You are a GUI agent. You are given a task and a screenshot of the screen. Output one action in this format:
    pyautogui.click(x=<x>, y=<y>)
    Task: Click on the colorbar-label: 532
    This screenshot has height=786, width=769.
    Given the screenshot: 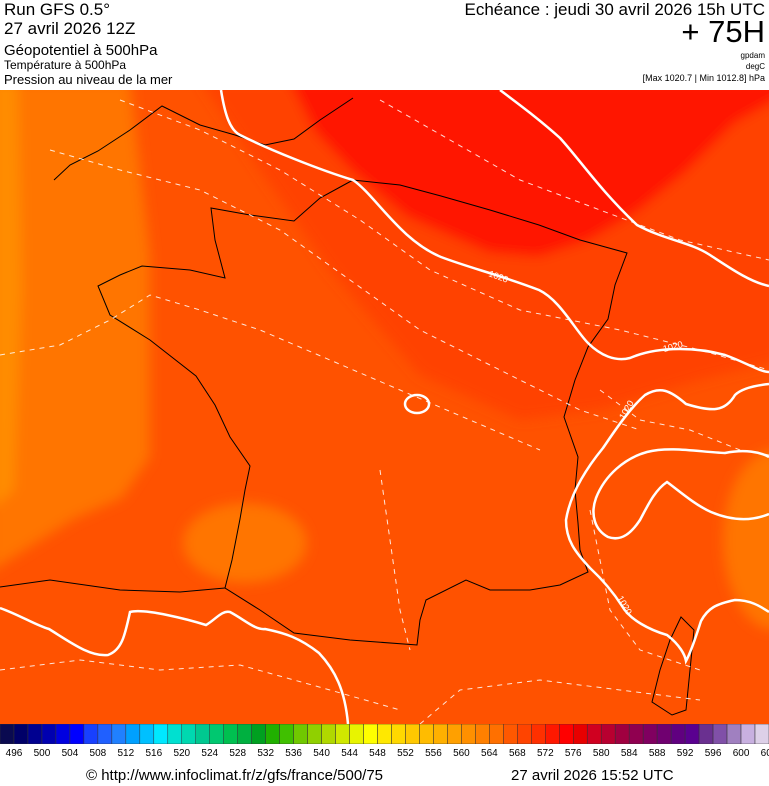 What is the action you would take?
    pyautogui.click(x=266, y=753)
    